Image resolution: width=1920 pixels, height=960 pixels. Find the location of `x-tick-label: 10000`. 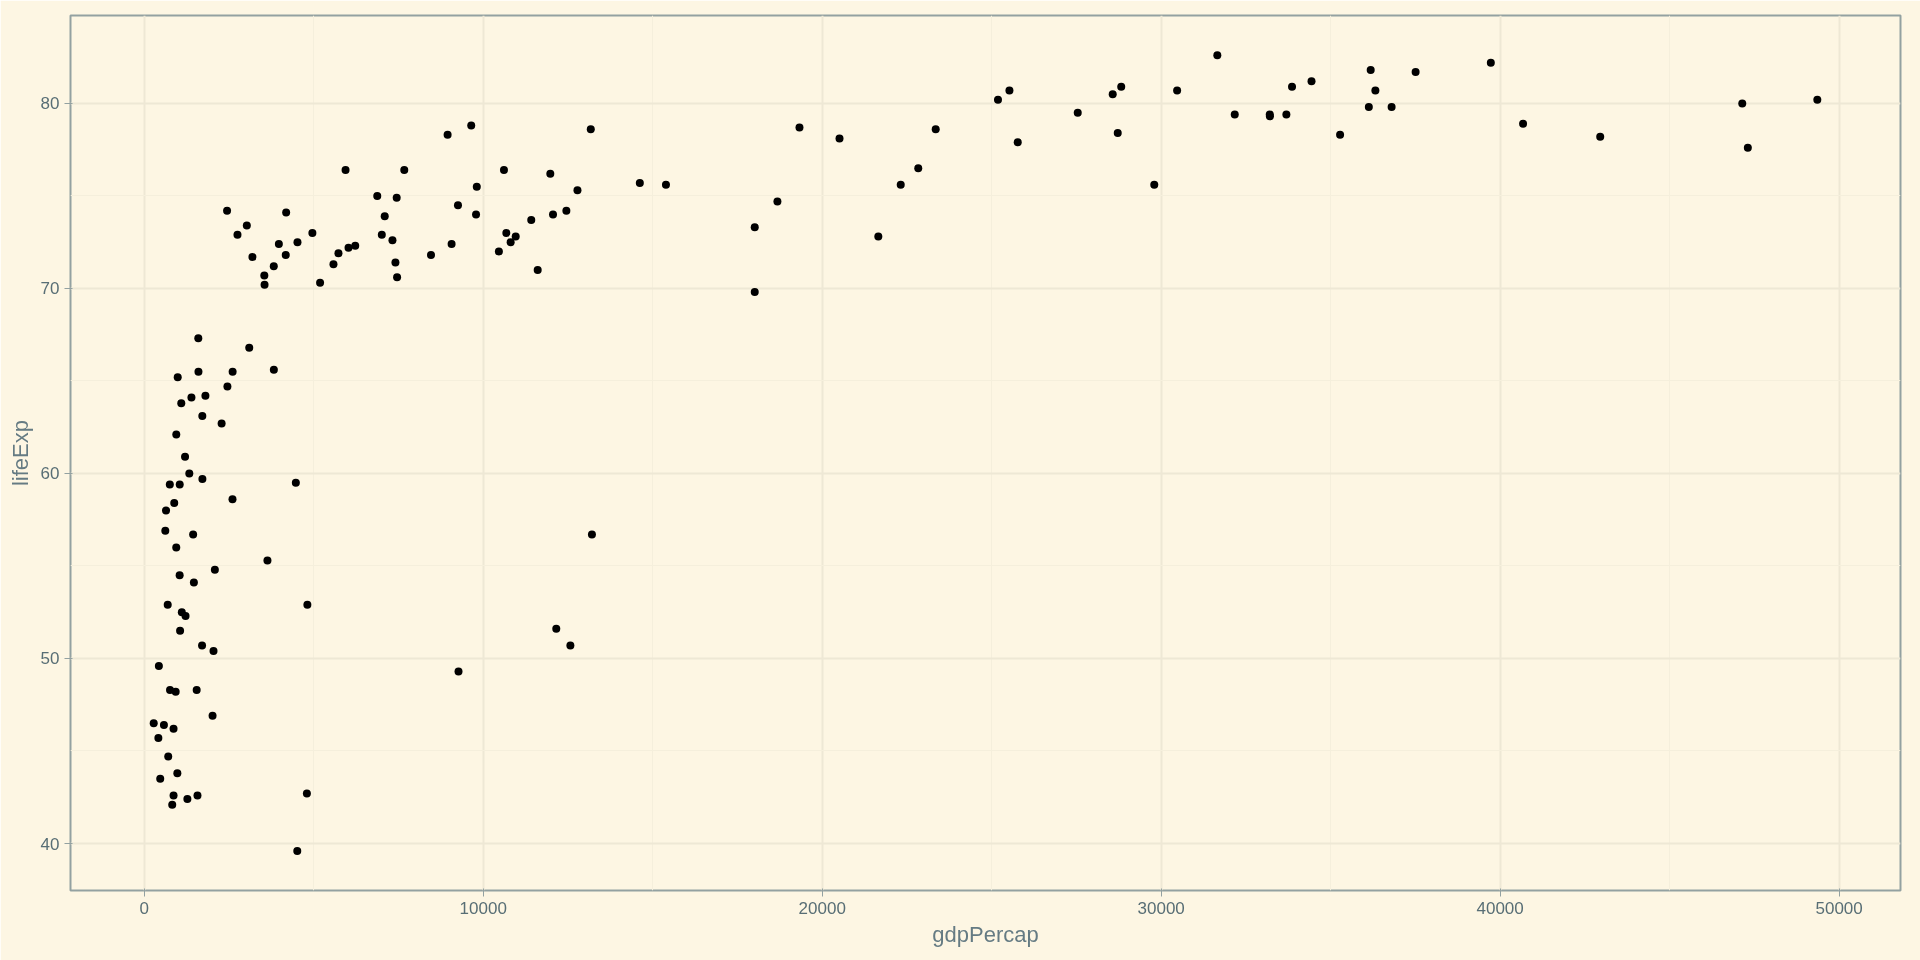

x-tick-label: 10000 is located at coordinates (483, 908).